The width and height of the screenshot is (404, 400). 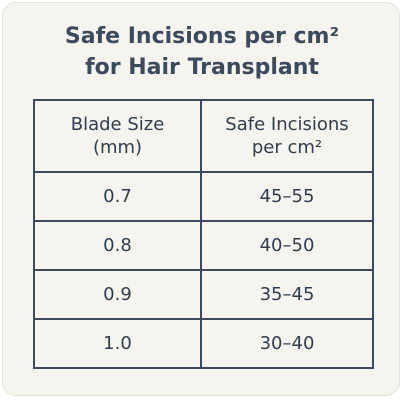 I want to click on column-header: Blade Size (mm), so click(x=117, y=136).